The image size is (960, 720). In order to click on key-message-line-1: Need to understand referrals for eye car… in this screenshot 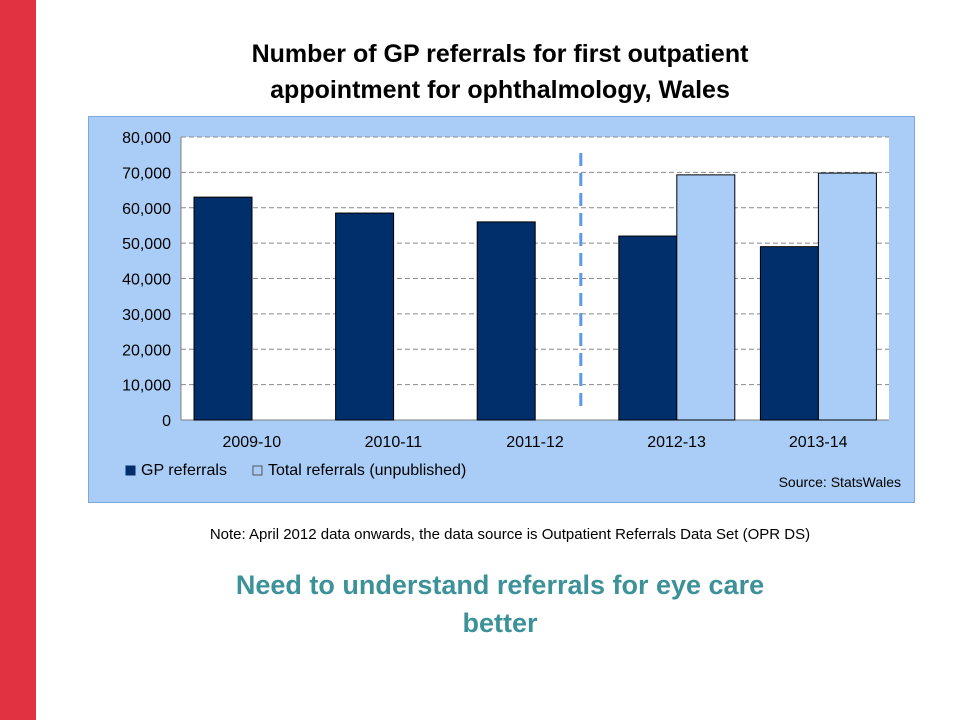, I will do `click(500, 585)`.